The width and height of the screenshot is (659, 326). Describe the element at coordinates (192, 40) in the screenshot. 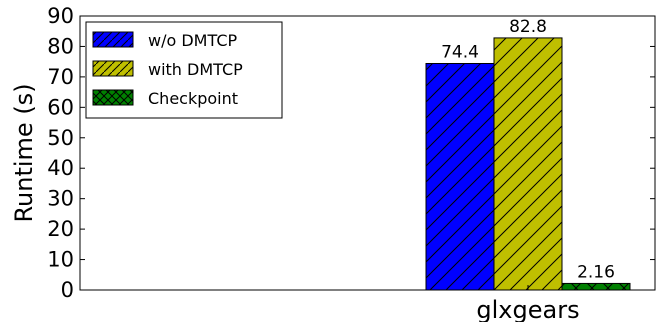

I see `legend-label-w-o-dmtcp: w/o DMTCP` at that location.